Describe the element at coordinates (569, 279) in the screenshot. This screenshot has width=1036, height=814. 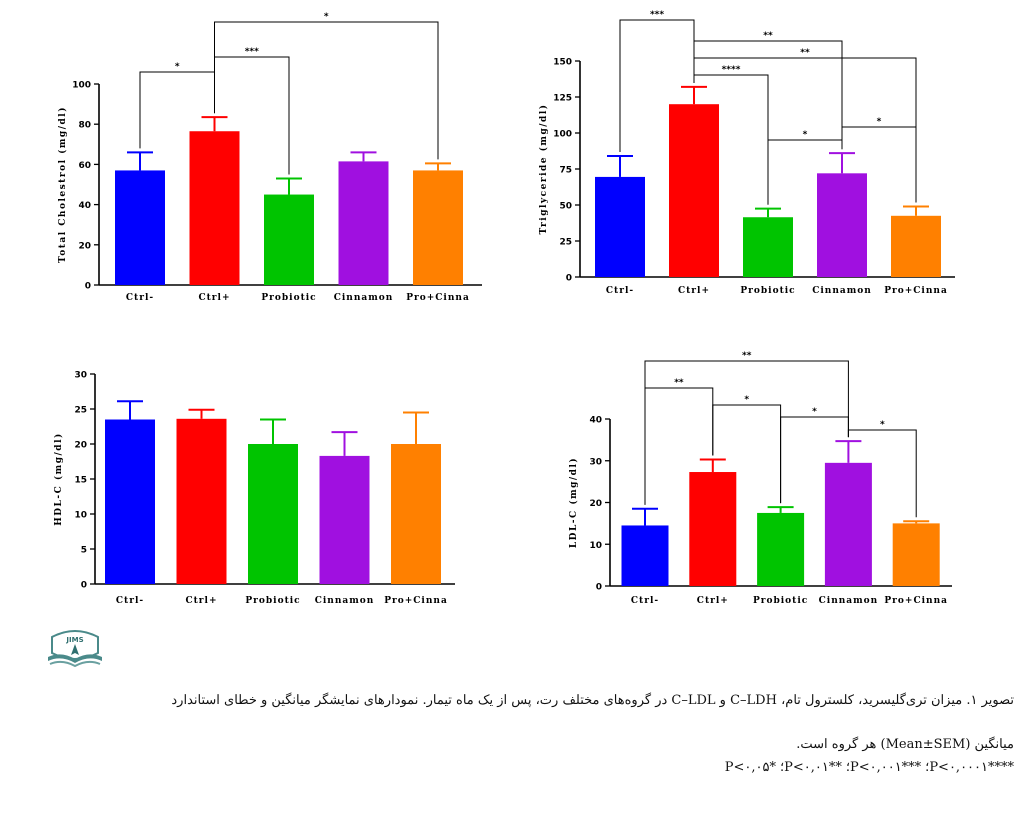
I see `chart2-y-tick-label: 0` at that location.